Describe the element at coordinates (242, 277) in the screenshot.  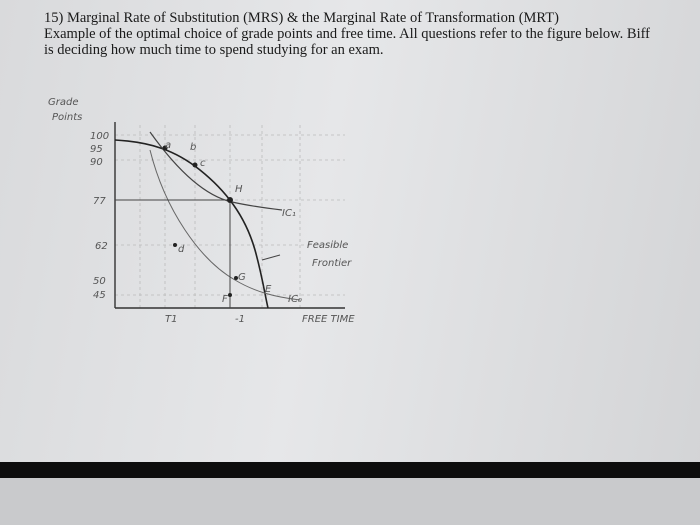
I see `point-label: G` at that location.